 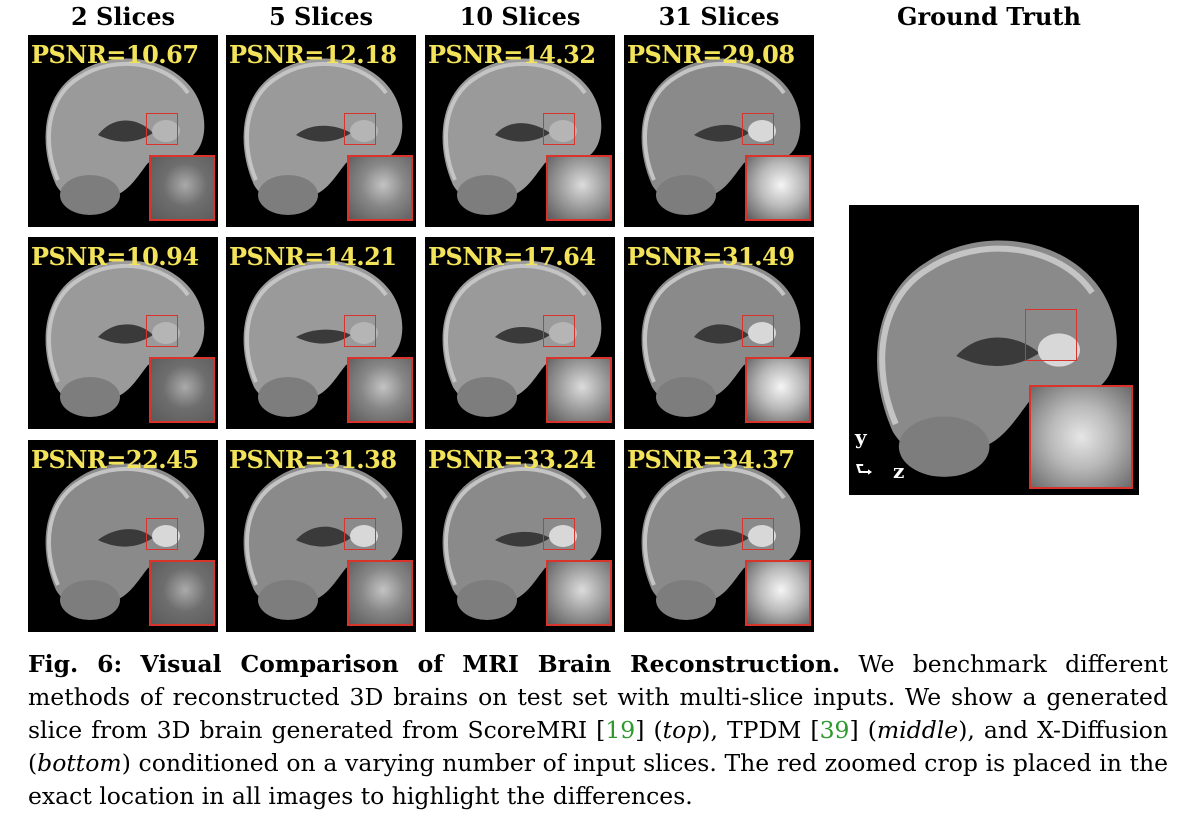 I want to click on axis-y-label: y, so click(x=861, y=437).